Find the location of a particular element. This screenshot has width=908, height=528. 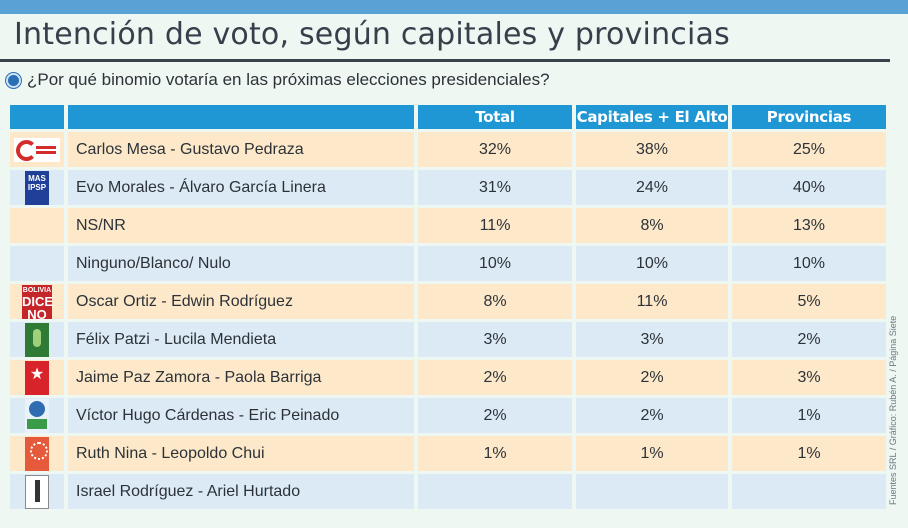

header-name-cell is located at coordinates (241, 117).